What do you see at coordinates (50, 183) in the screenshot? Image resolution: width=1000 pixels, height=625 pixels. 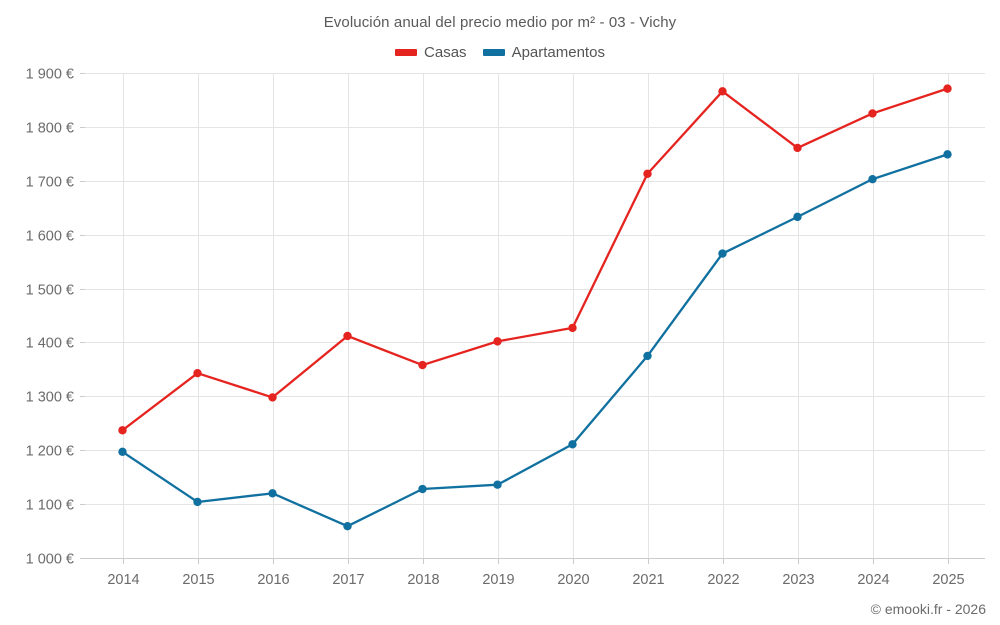 I see `y-axis-tick-label: 1 700 €` at bounding box center [50, 183].